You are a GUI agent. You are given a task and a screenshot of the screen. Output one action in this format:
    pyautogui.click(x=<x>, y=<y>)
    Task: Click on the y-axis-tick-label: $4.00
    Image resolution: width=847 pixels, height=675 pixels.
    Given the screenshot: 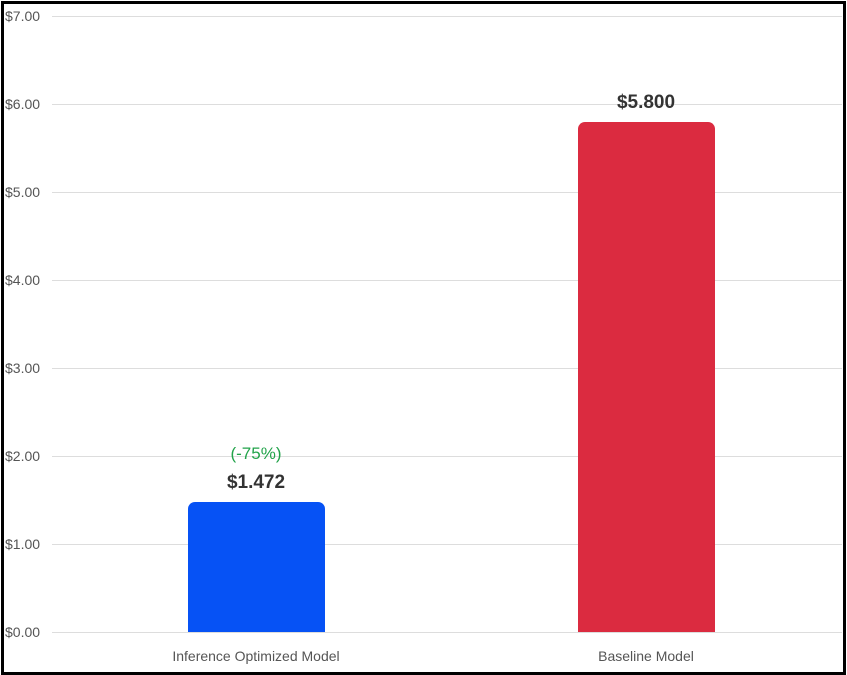 What is the action you would take?
    pyautogui.click(x=23, y=280)
    